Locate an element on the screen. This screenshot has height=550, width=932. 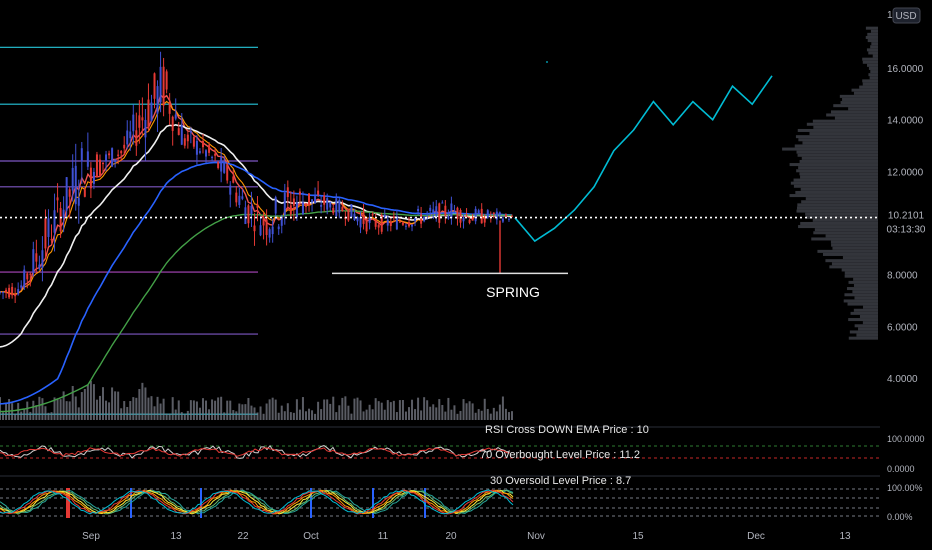
oscillator-pane is located at coordinates (440, 503).